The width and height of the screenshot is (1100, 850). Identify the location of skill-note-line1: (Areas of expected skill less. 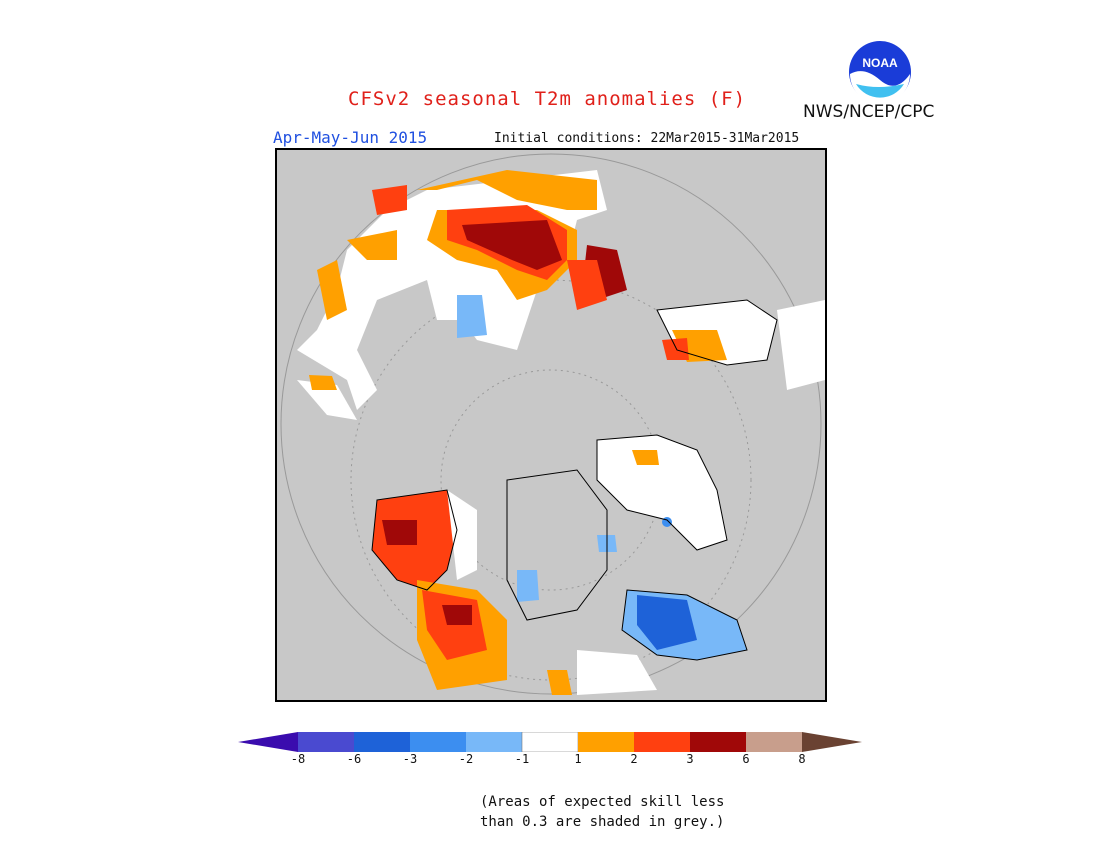
(602, 802).